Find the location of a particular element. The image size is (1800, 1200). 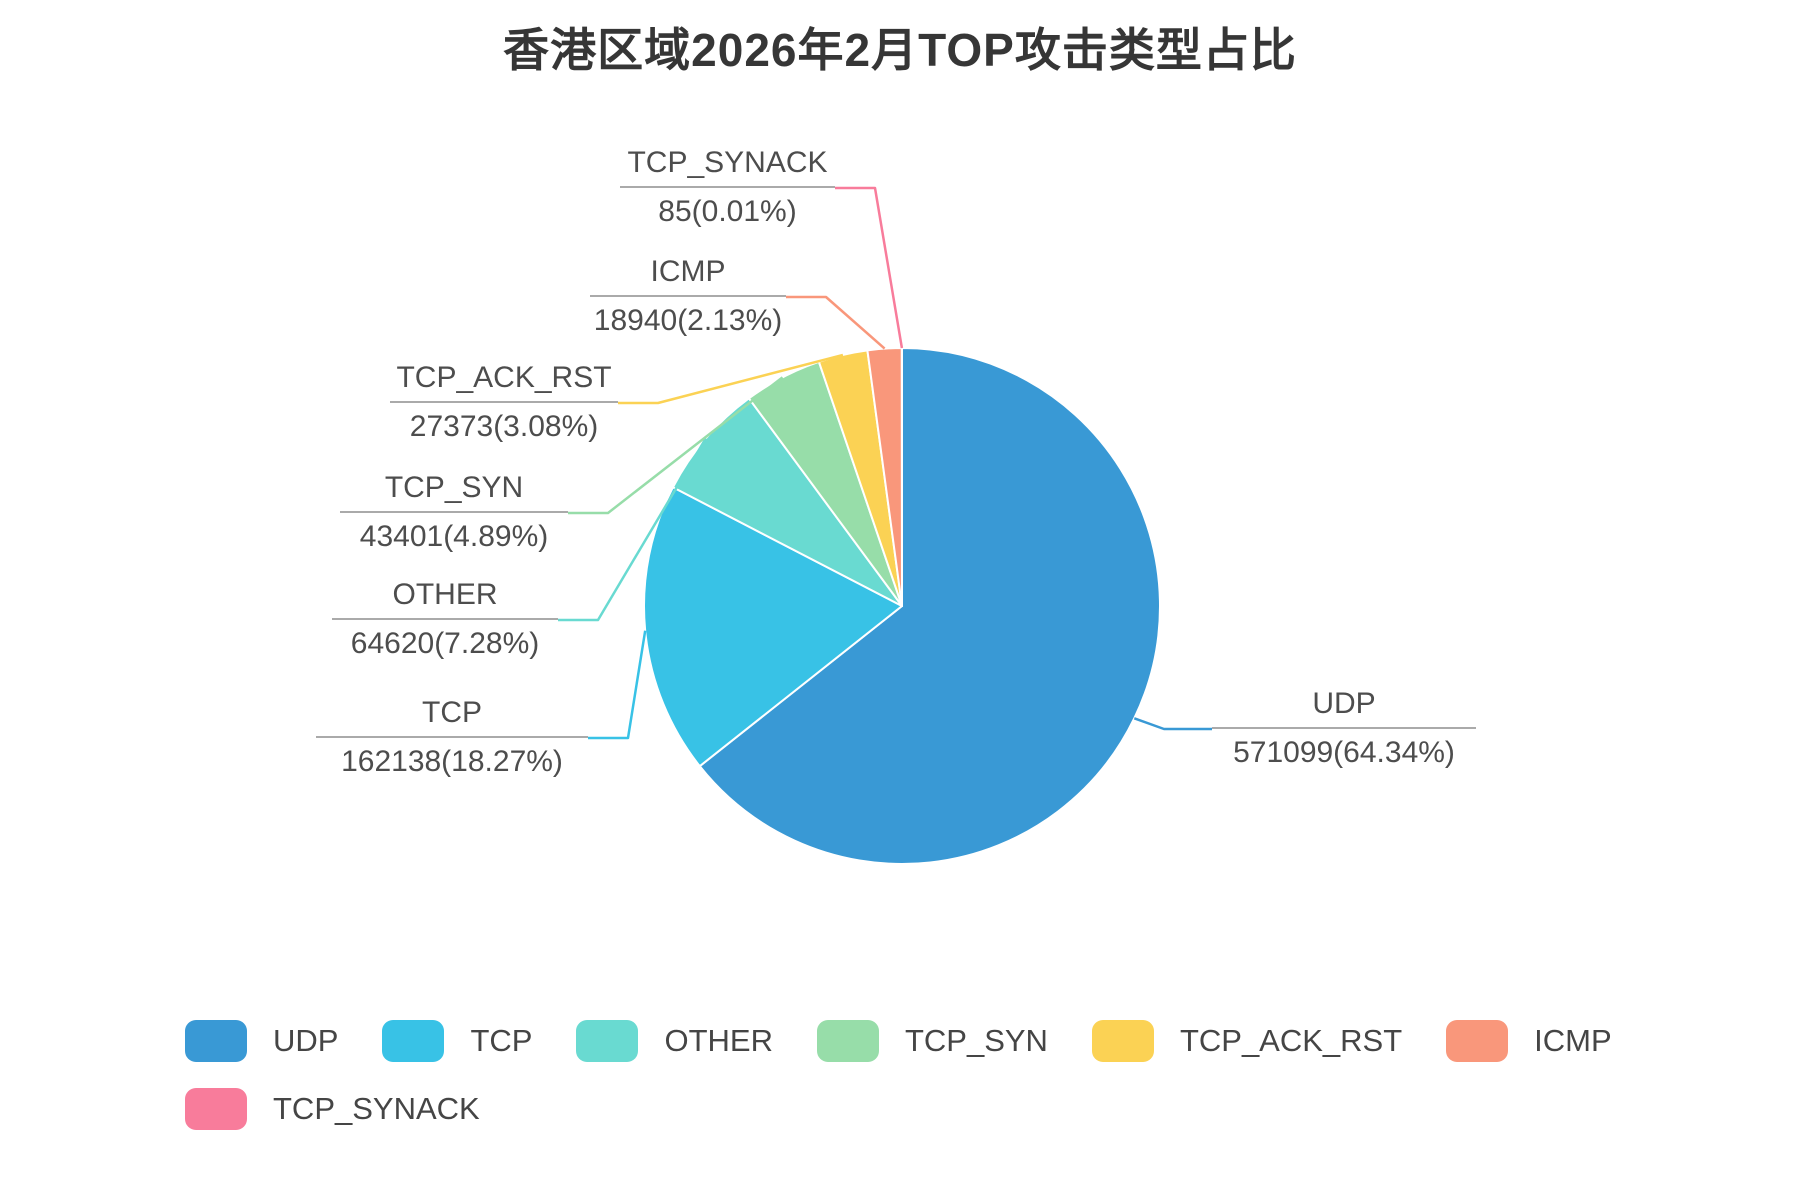

leader-line-TCP_SYN is located at coordinates (676, 445).